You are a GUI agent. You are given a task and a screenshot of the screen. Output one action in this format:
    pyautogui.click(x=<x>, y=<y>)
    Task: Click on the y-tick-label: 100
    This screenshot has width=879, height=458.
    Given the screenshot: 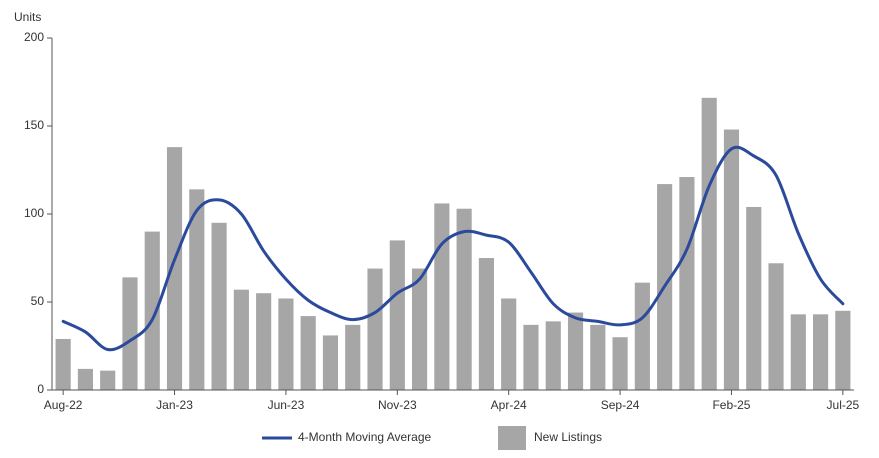 What is the action you would take?
    pyautogui.click(x=34, y=213)
    